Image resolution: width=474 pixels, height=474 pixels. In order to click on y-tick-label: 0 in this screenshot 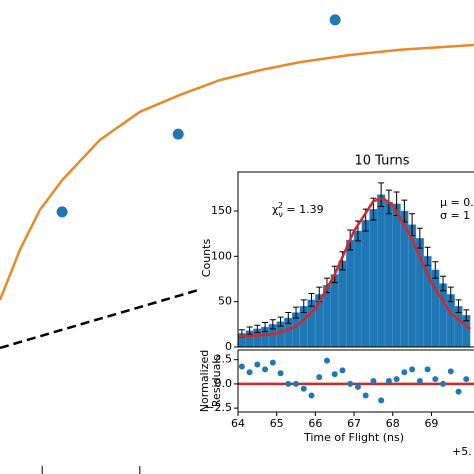, I will do `click(228, 346)`.